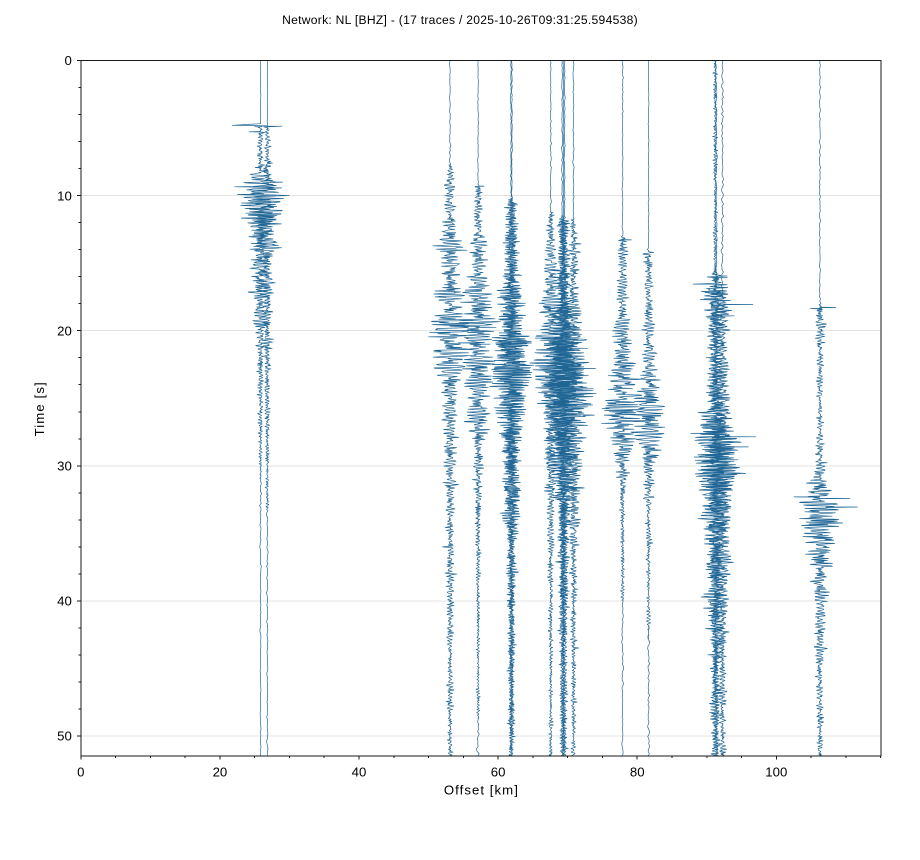  Describe the element at coordinates (498, 772) in the screenshot. I see `svg-text: 60` at that location.